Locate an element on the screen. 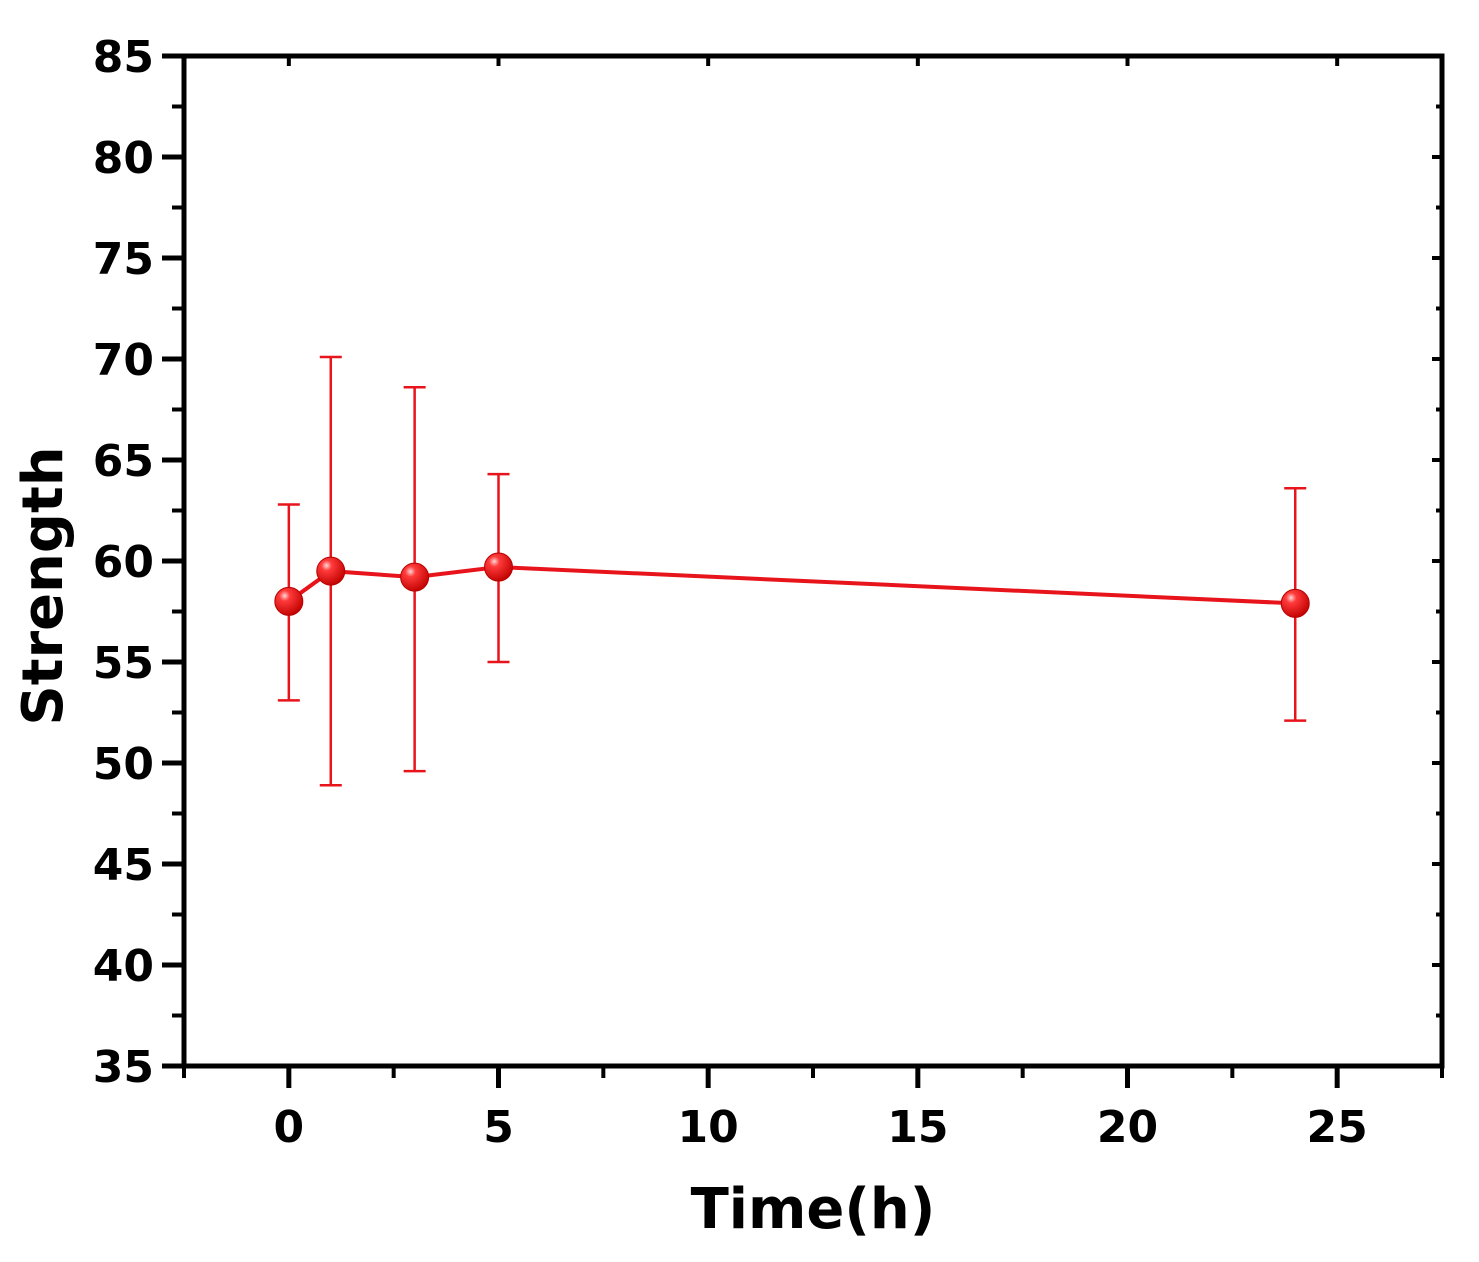 The height and width of the screenshot is (1262, 1479). y-tick-label: 85 is located at coordinates (123, 57).